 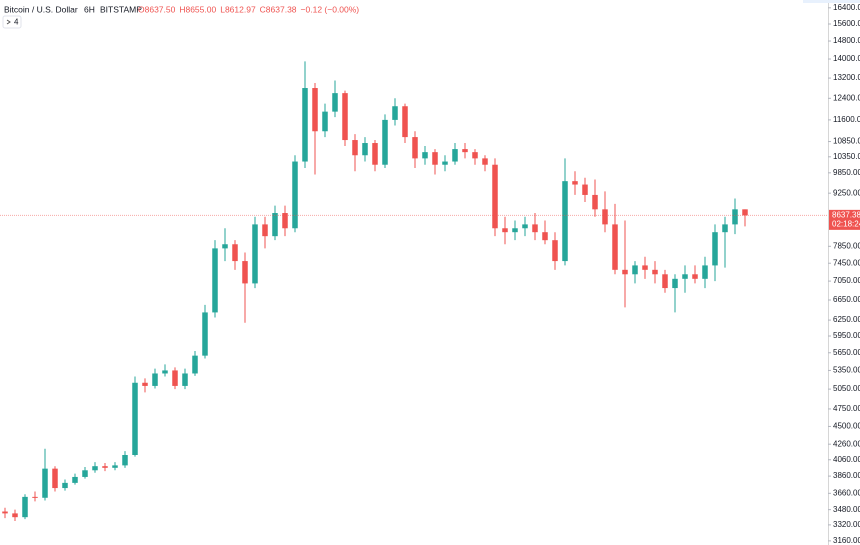 I want to click on interval: 6H, so click(x=89, y=9).